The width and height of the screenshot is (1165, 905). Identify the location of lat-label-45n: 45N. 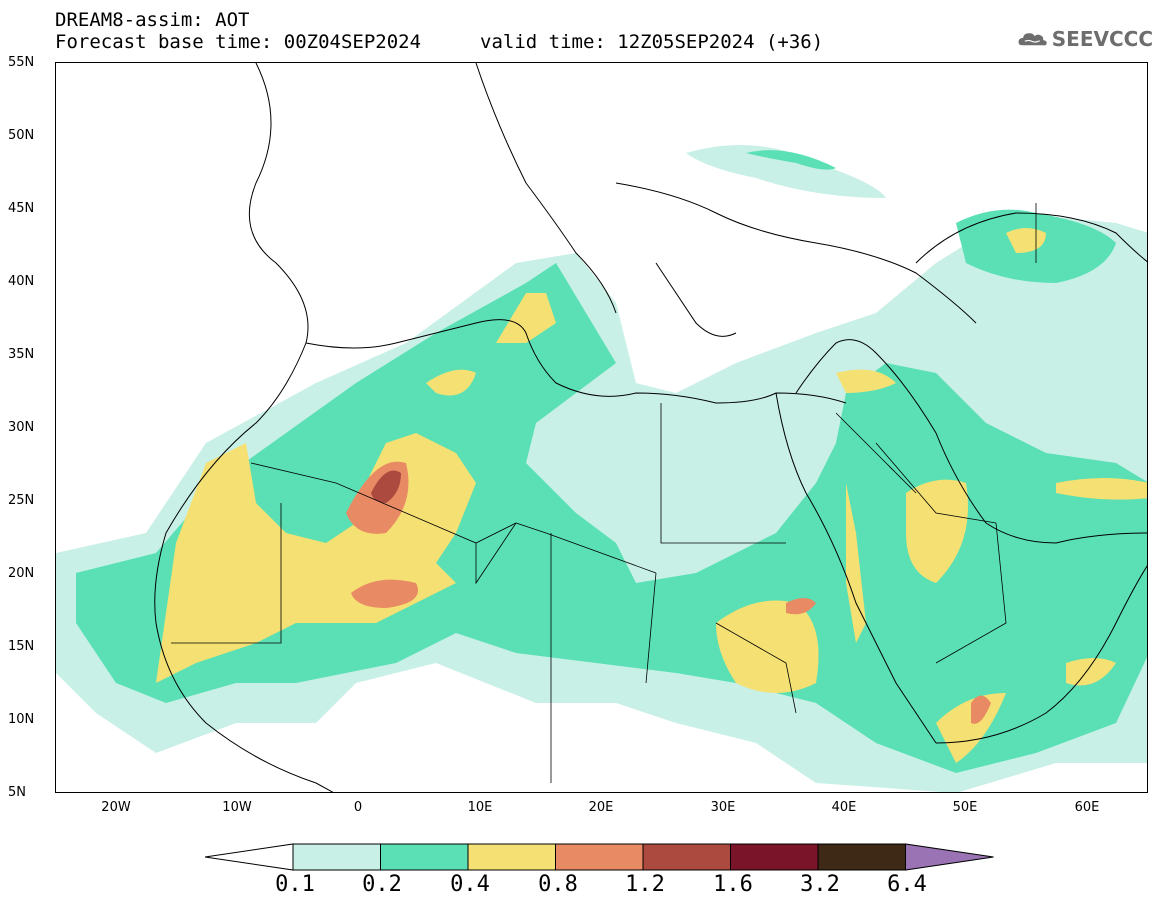
(21, 208).